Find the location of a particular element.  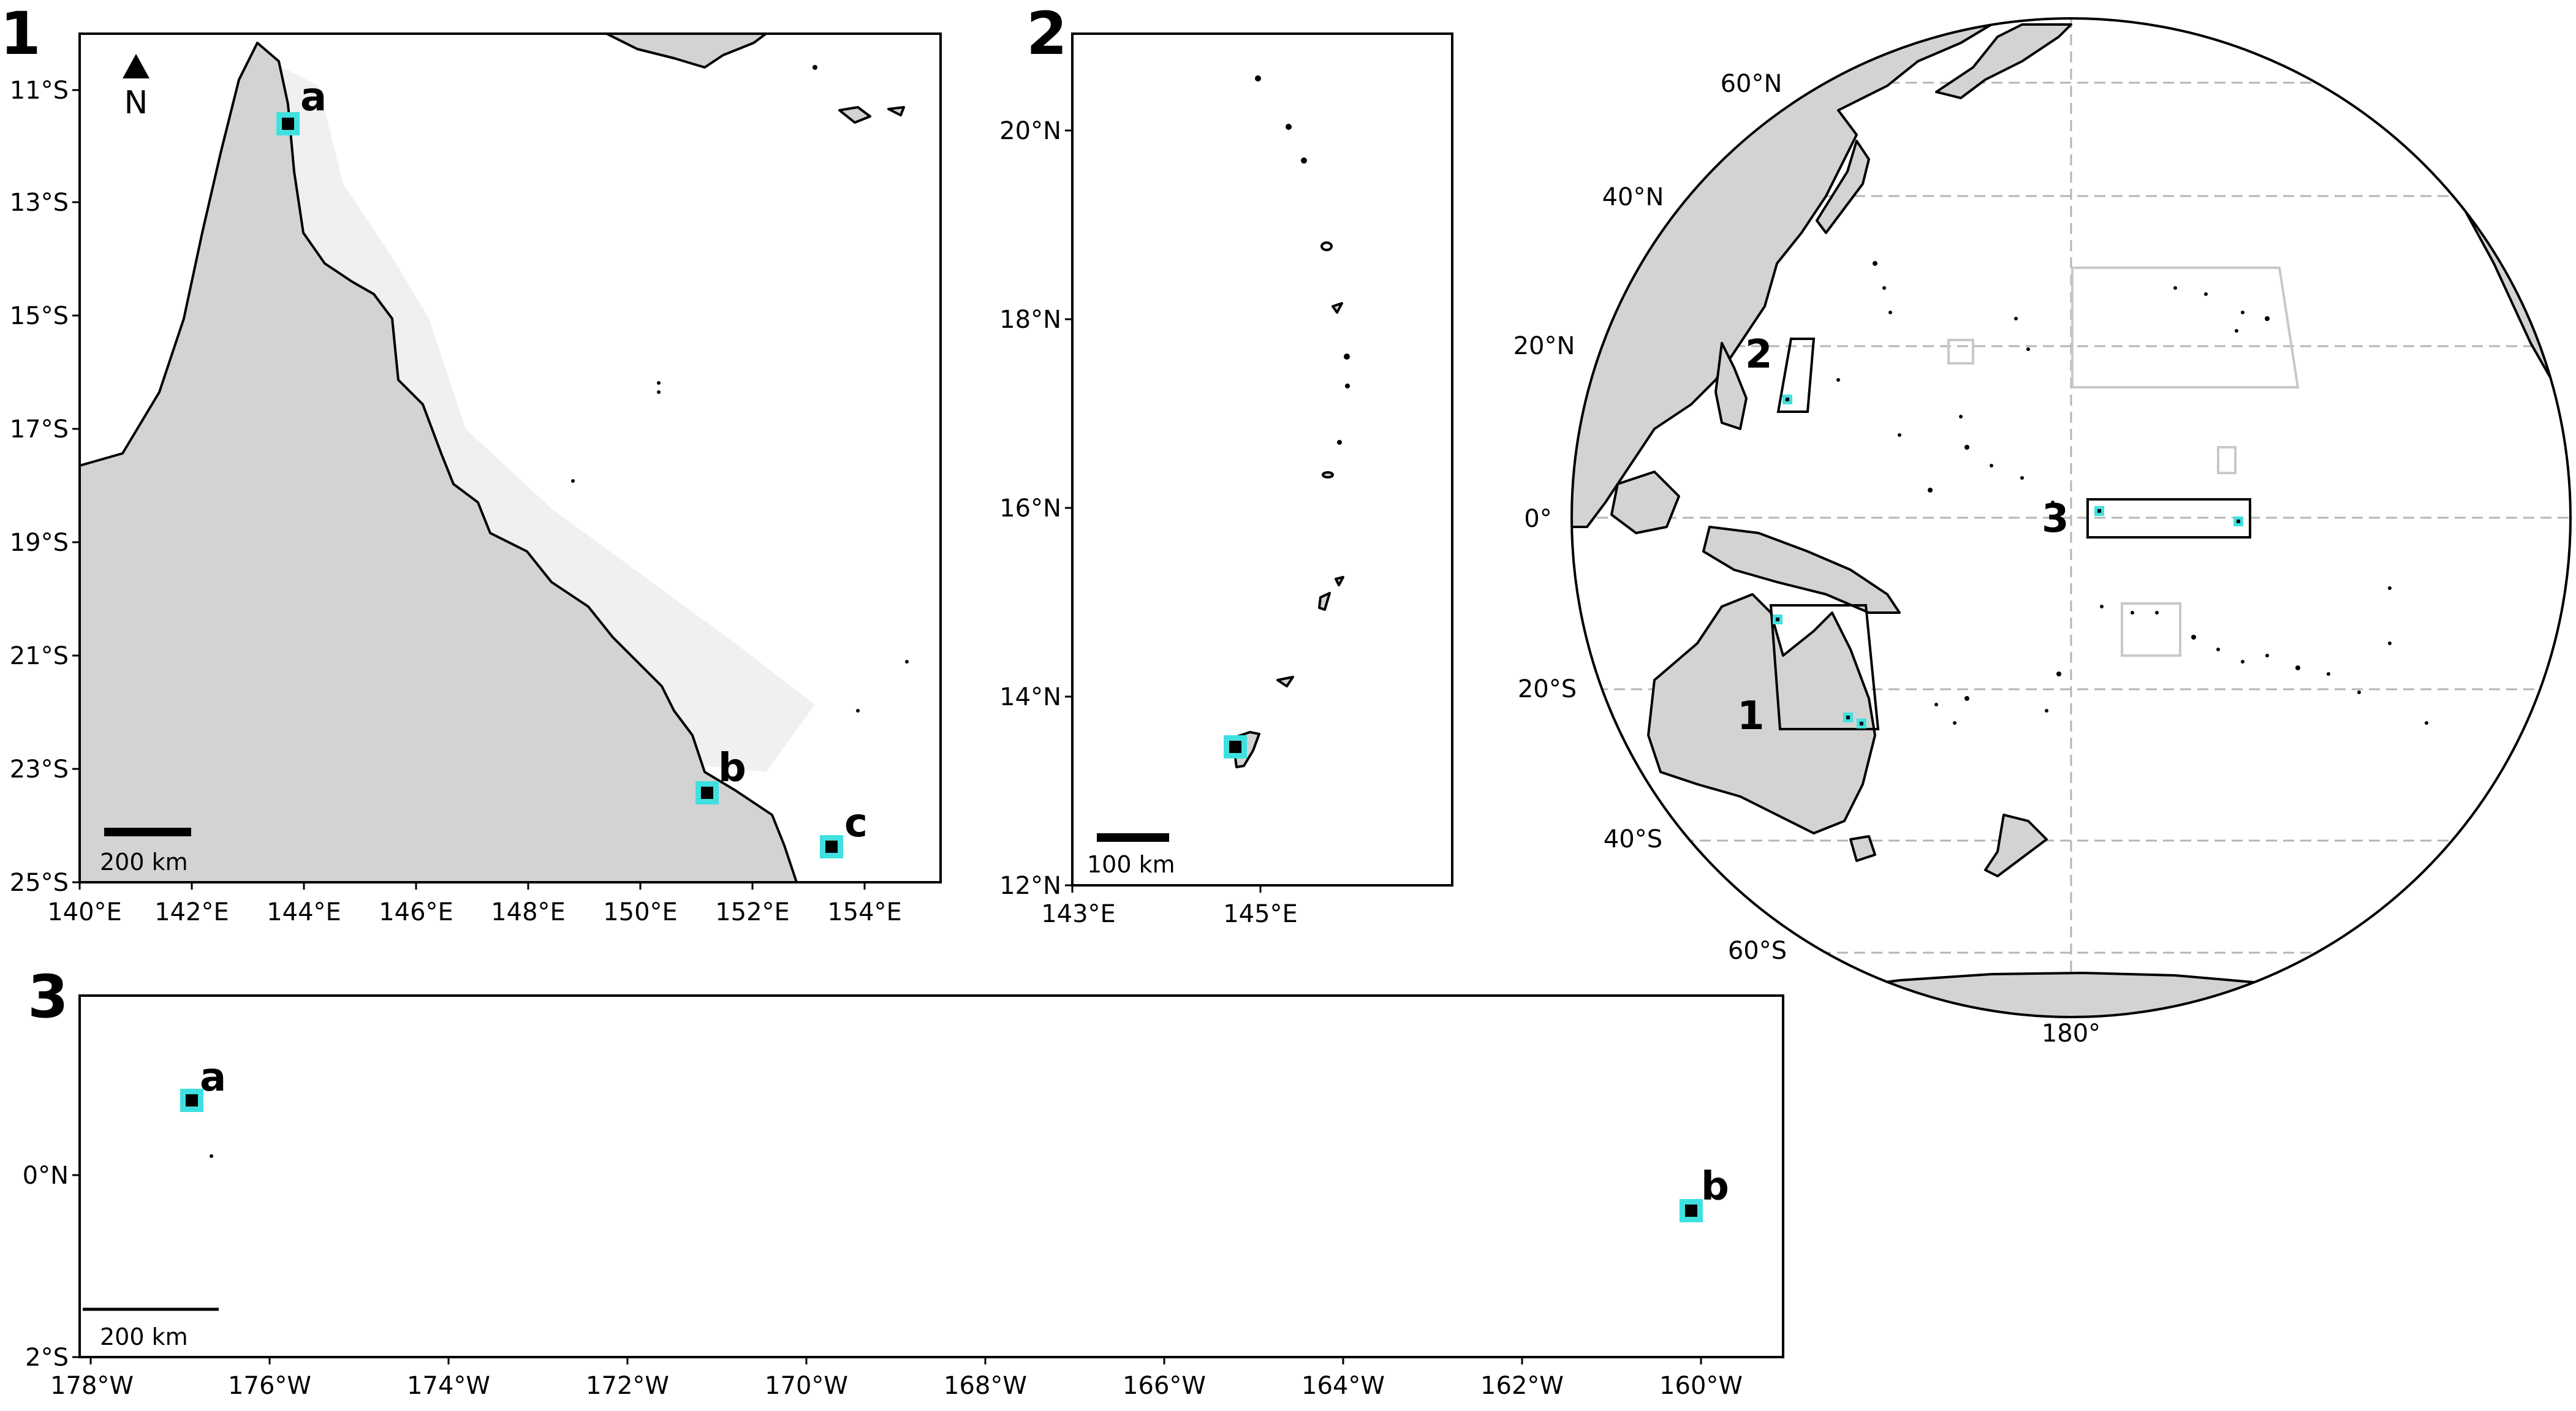

lon-tick-label: 154°E is located at coordinates (864, 912).